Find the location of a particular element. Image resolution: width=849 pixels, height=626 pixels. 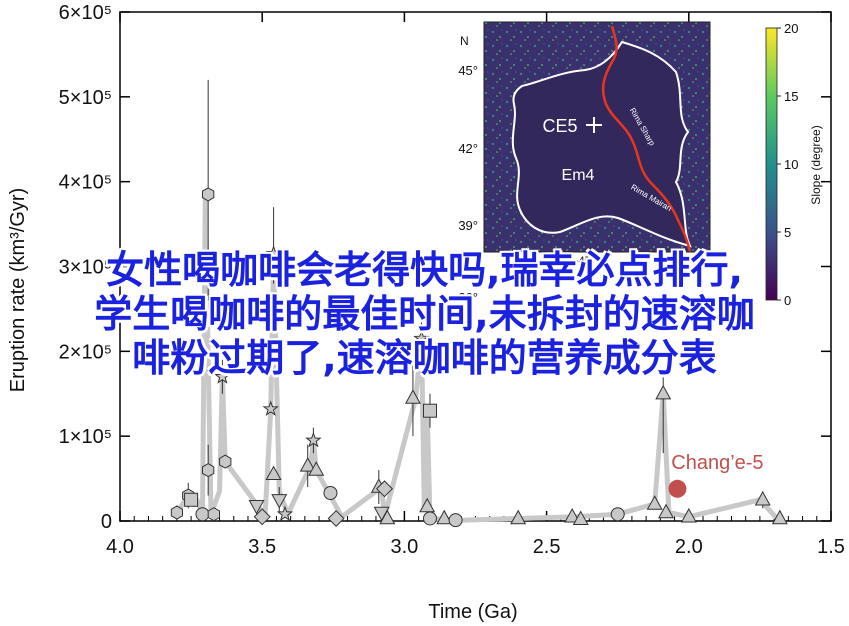

x-tick-label: 4.0 is located at coordinates (120, 547).